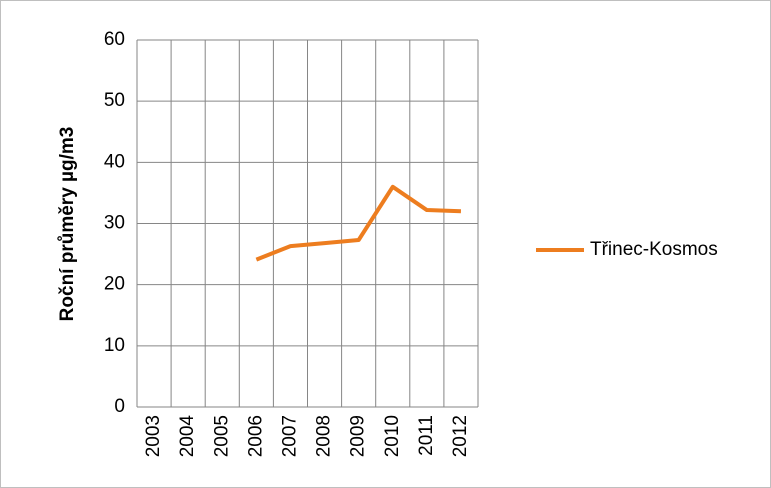  What do you see at coordinates (654, 249) in the screenshot?
I see `legend-label: Třinec-Kosmos` at bounding box center [654, 249].